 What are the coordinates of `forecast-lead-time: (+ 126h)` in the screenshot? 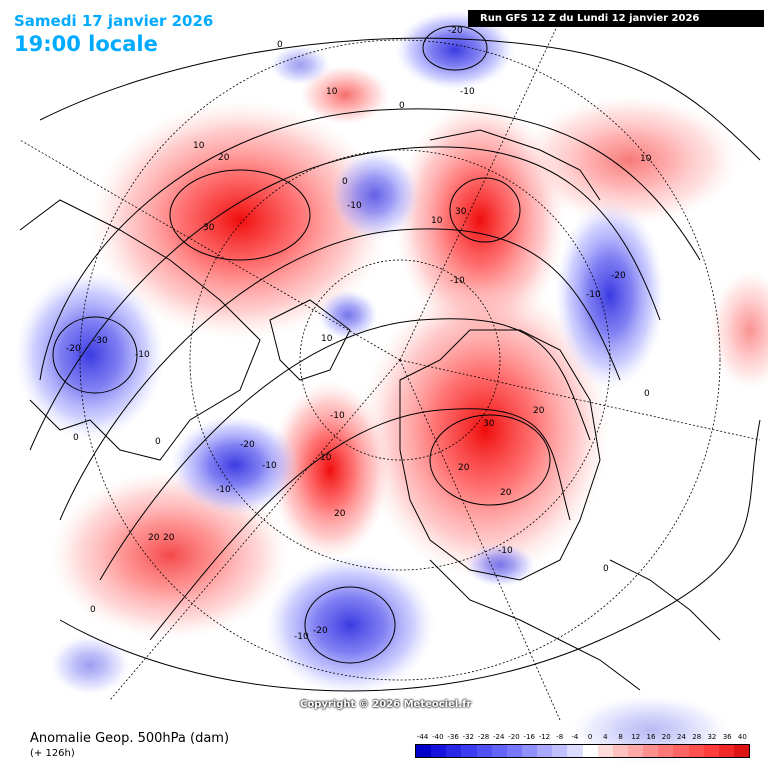 It's located at (52, 753).